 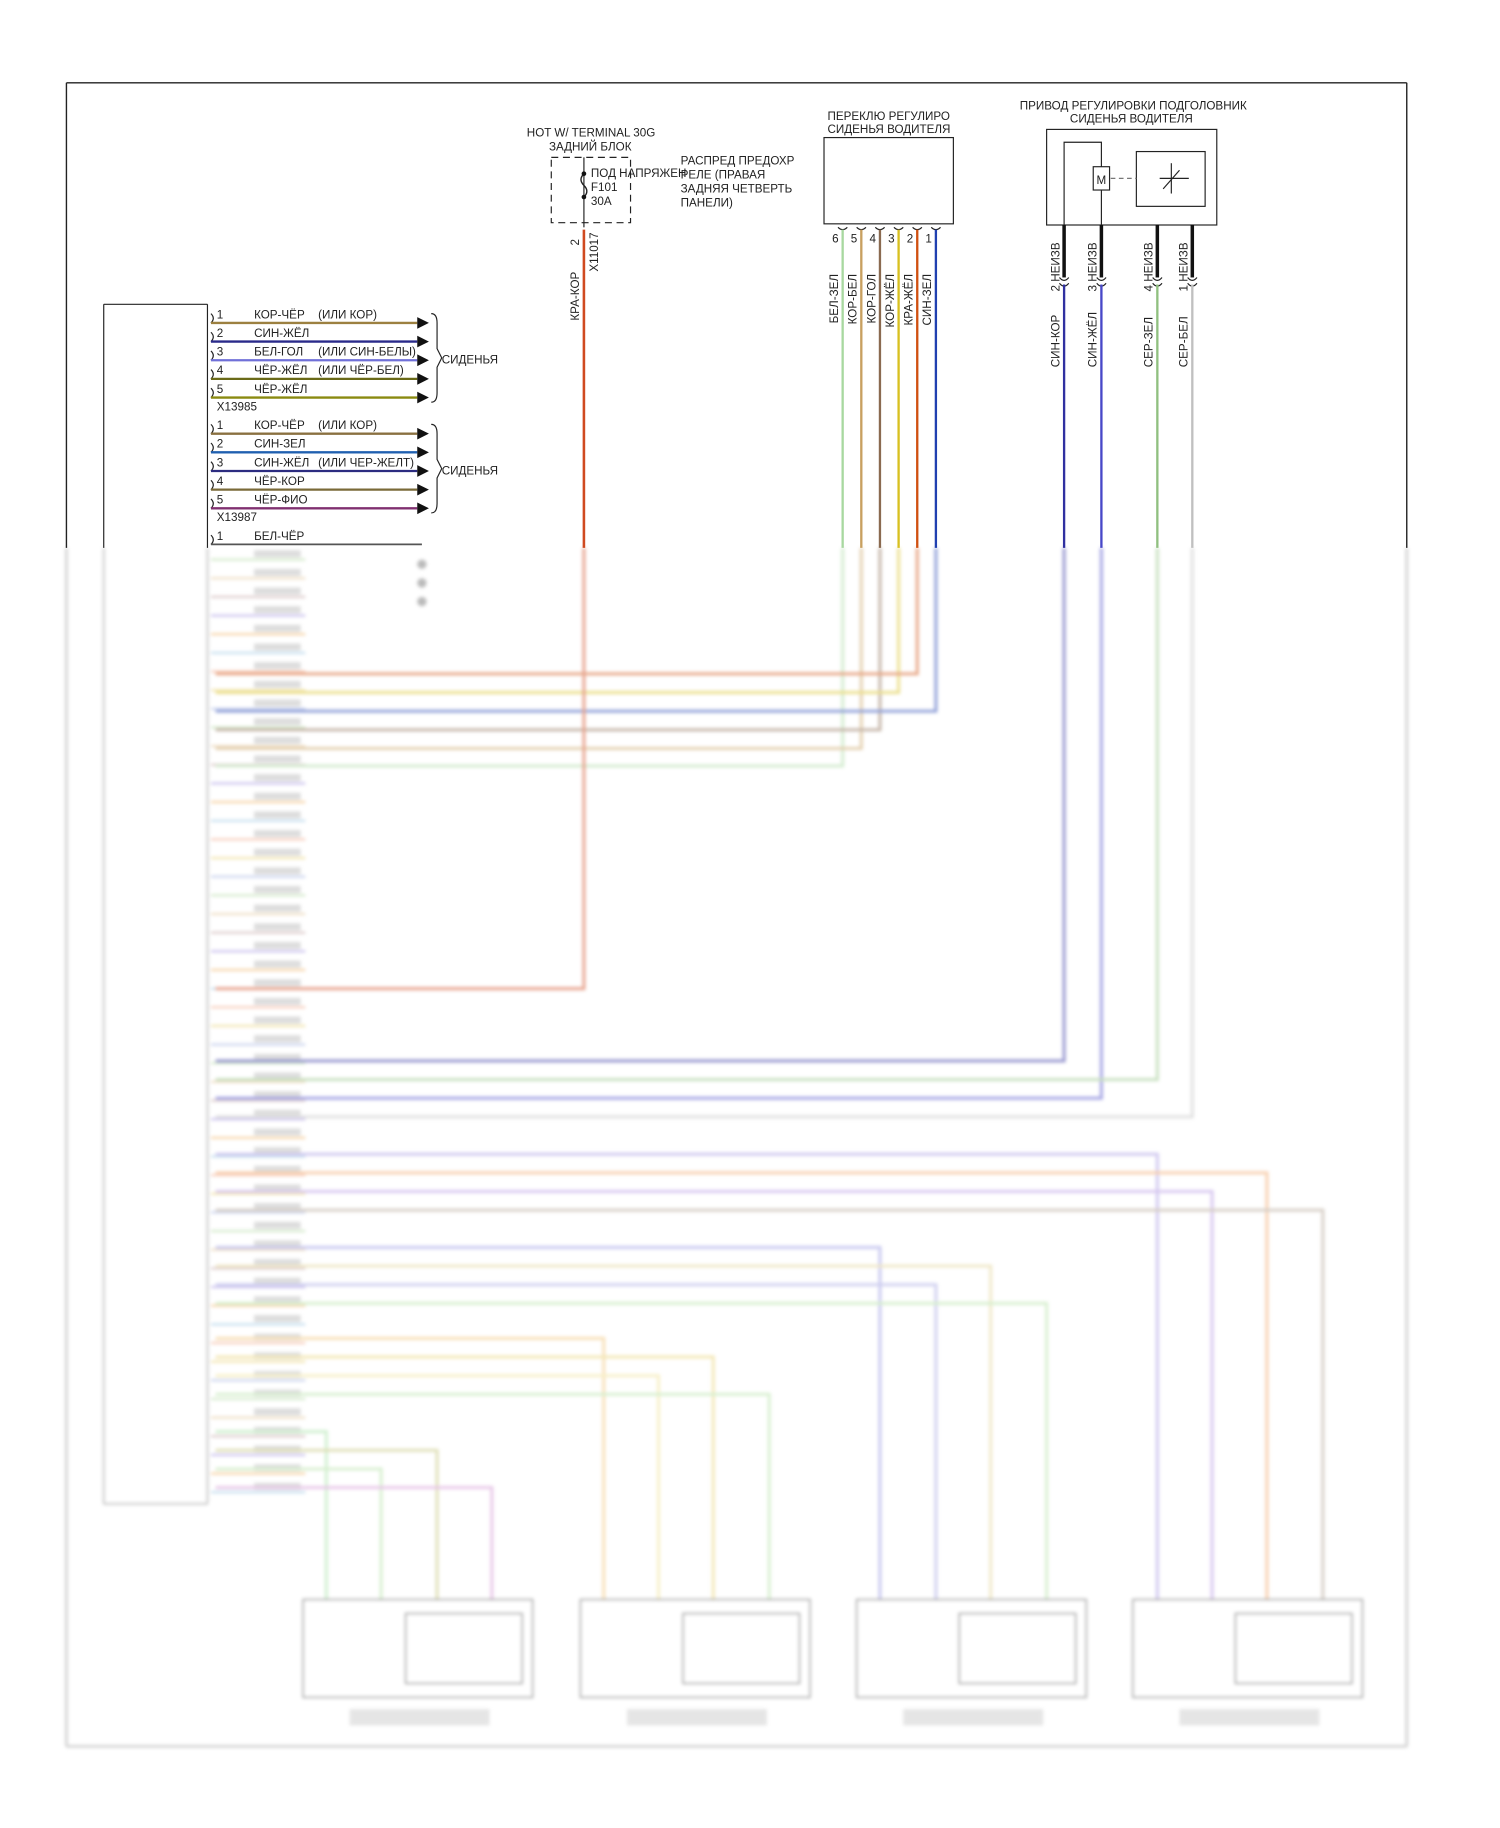 I want to click on fuse-icon, so click(x=584, y=185).